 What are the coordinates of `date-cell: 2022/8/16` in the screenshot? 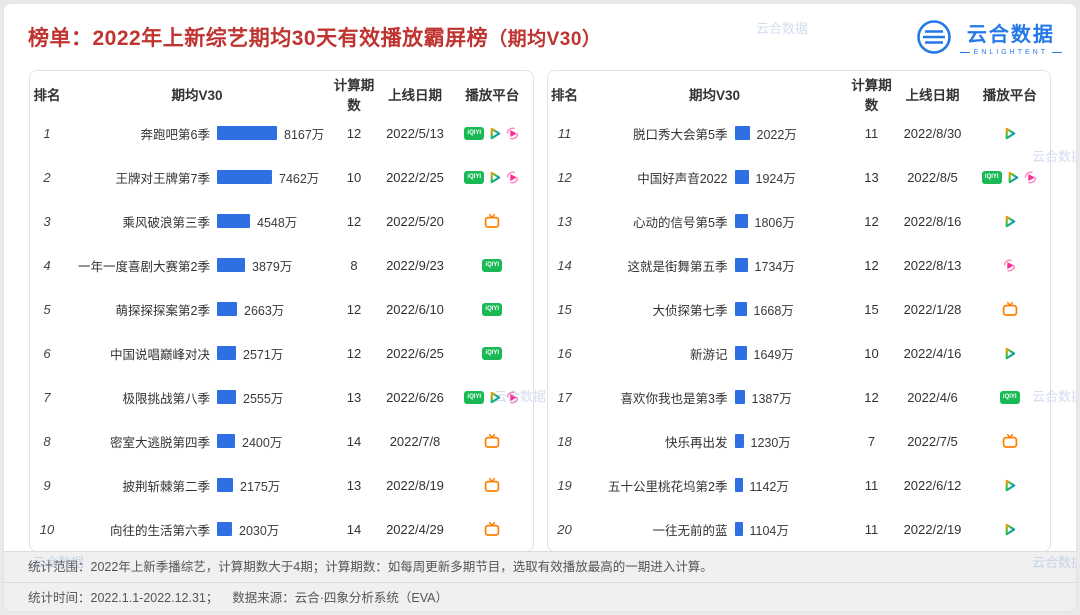 It's located at (932, 221).